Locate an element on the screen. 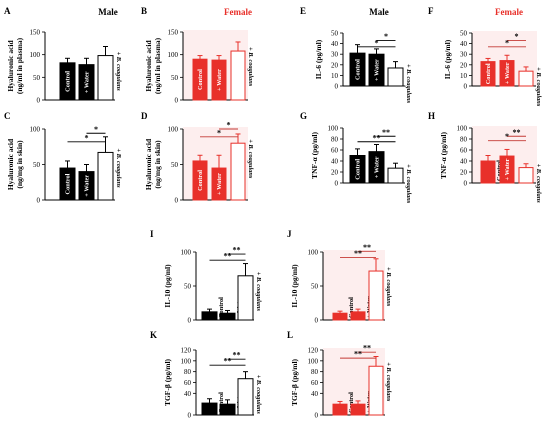  y-tick-label: 120 is located at coordinates (313, 351).